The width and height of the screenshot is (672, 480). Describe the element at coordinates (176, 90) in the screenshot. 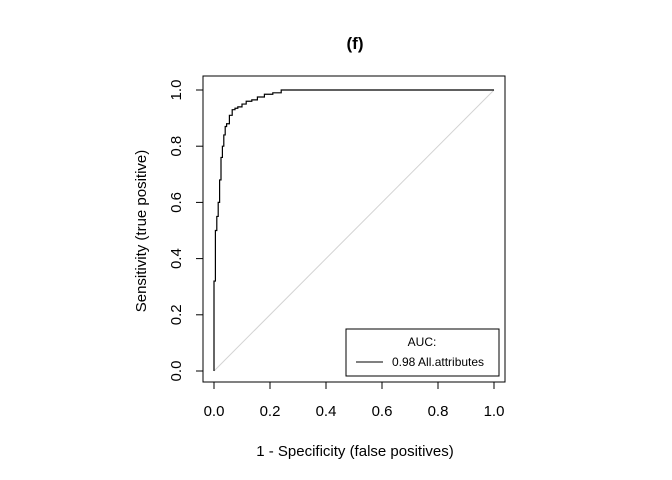

I see `y-tick-label: 1.0` at that location.